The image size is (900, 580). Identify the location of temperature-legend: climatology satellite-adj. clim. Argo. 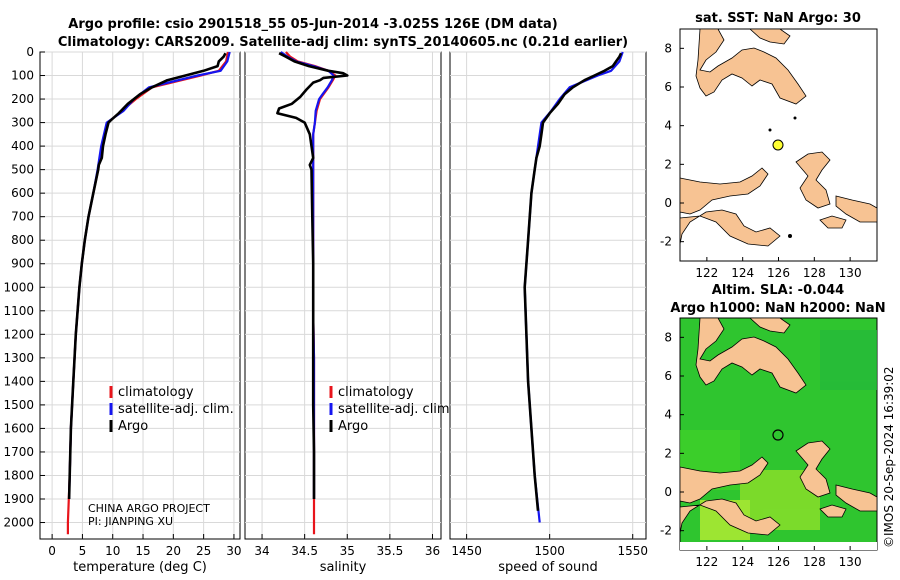
(171, 409).